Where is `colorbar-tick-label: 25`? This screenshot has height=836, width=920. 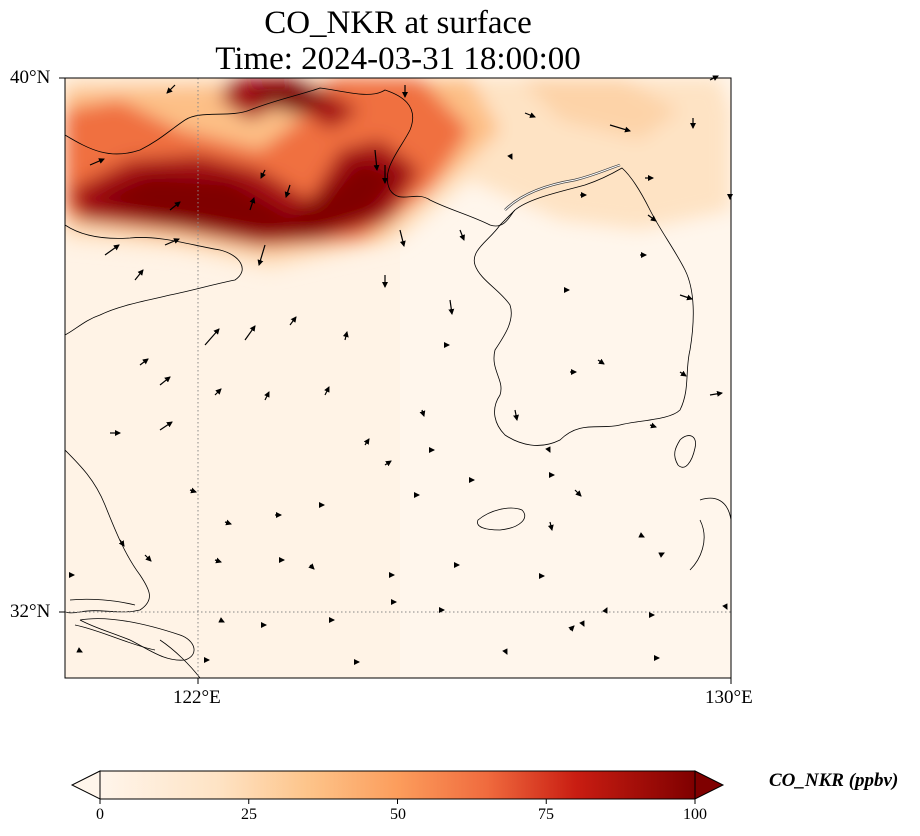
colorbar-tick-label: 25 is located at coordinates (249, 814).